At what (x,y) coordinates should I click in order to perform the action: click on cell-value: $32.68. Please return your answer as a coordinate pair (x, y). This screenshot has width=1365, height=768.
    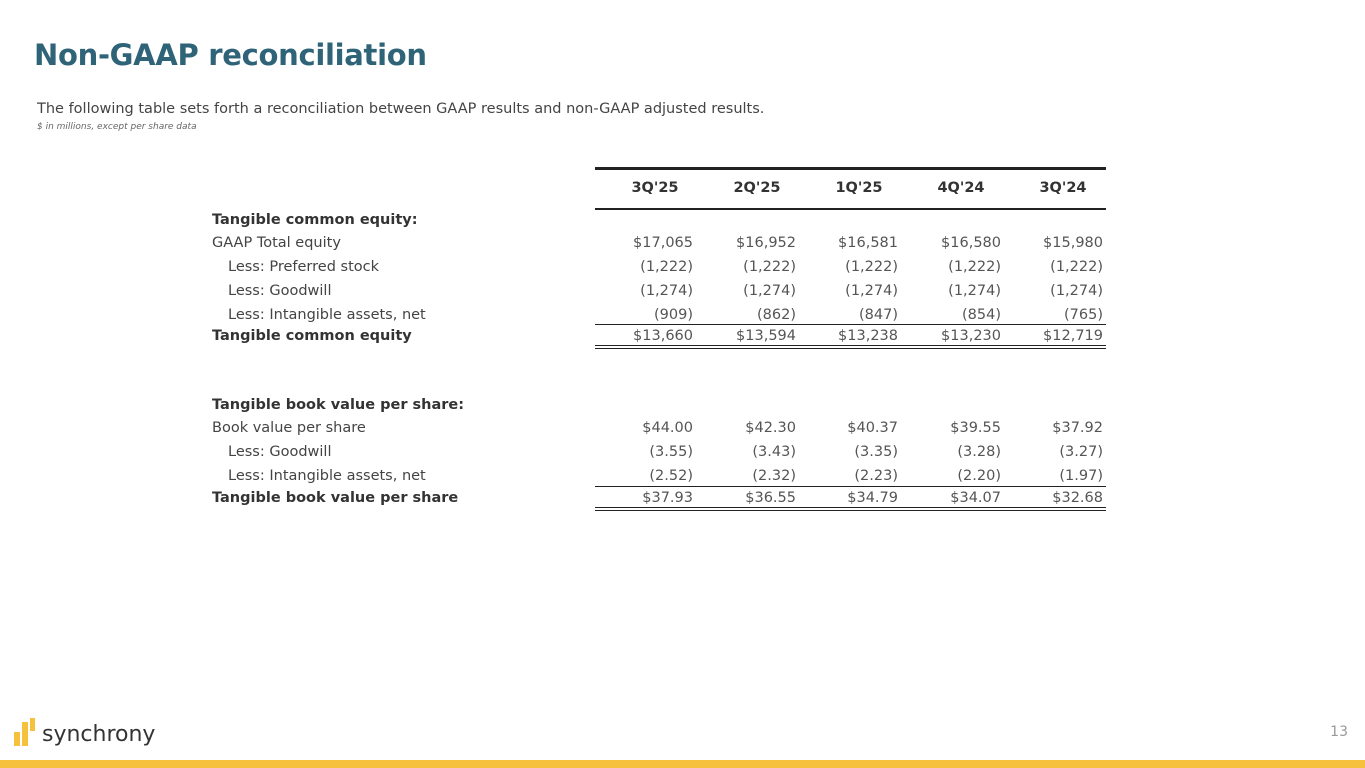
    Looking at the image, I should click on (1077, 498).